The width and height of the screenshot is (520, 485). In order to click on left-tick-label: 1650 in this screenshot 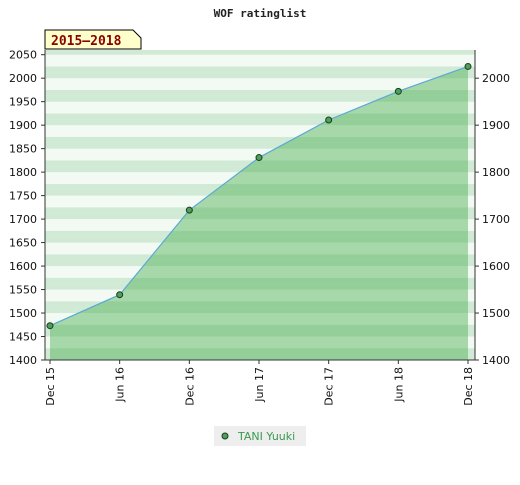, I will do `click(23, 243)`.